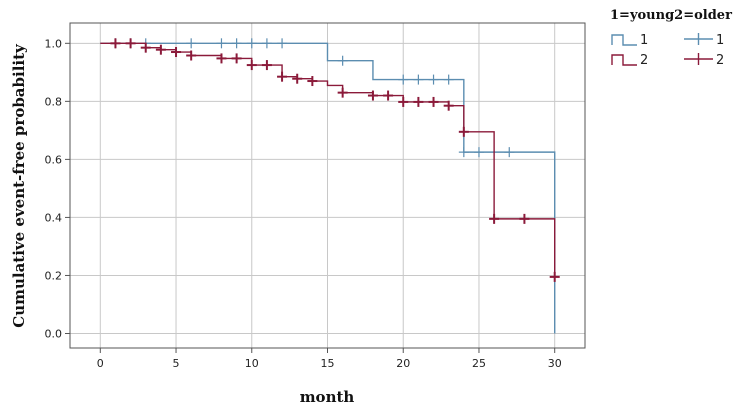  What do you see at coordinates (57, 188) in the screenshot?
I see `y-axis-ticks: 0.0 0.2 0.4 0.6 0.8 1.0` at bounding box center [57, 188].